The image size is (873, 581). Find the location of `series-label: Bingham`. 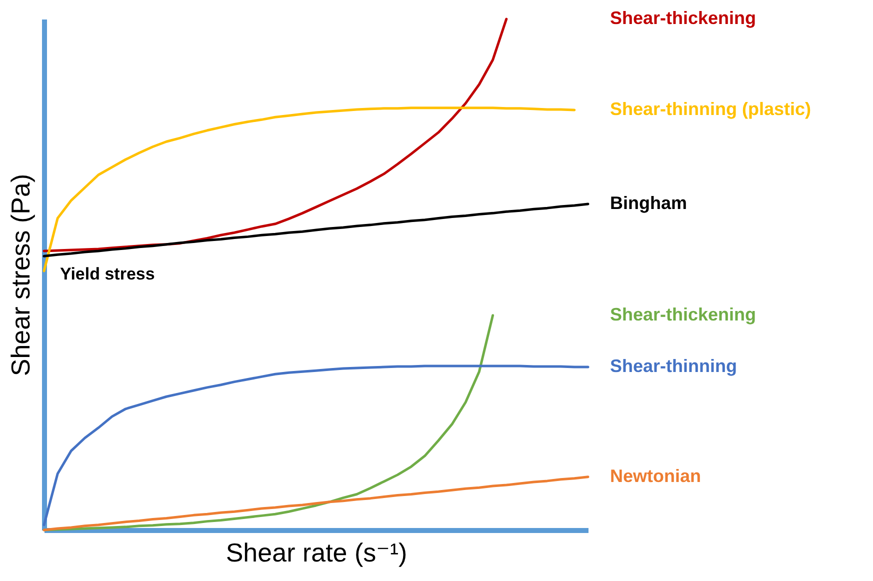

series-label: Bingham is located at coordinates (649, 202).